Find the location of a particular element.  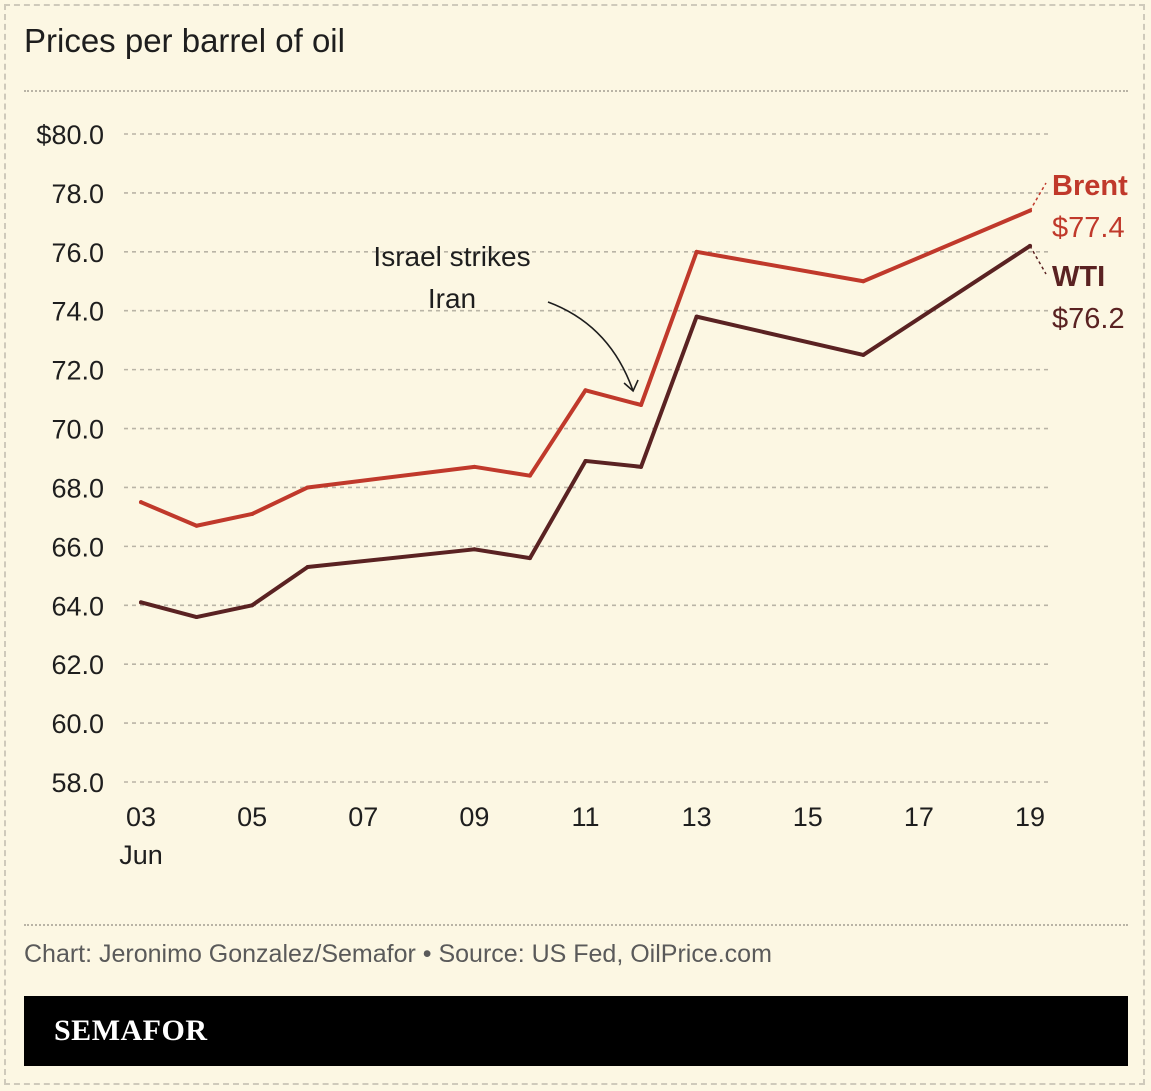

annotation-text: Israel strikes is located at coordinates (451, 256).